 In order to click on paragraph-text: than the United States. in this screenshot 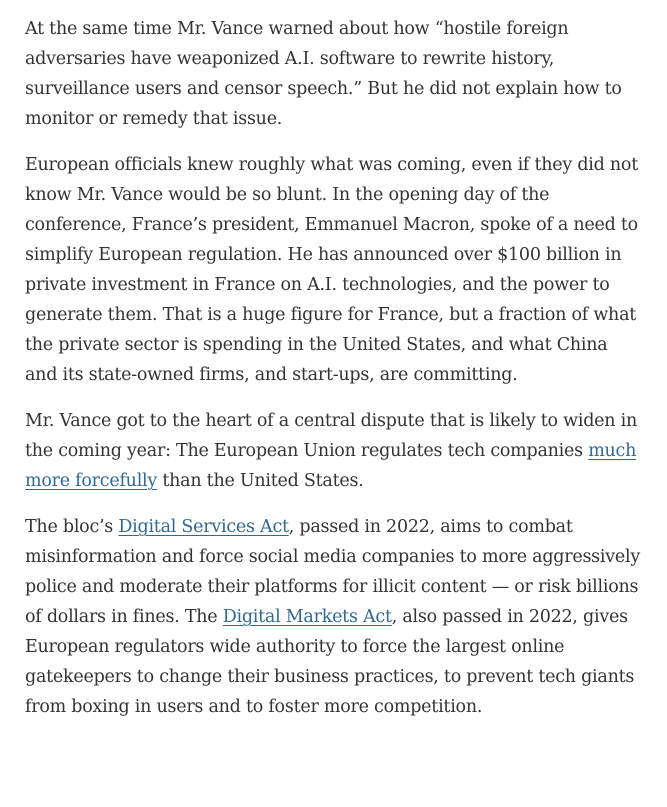, I will do `click(260, 481)`.